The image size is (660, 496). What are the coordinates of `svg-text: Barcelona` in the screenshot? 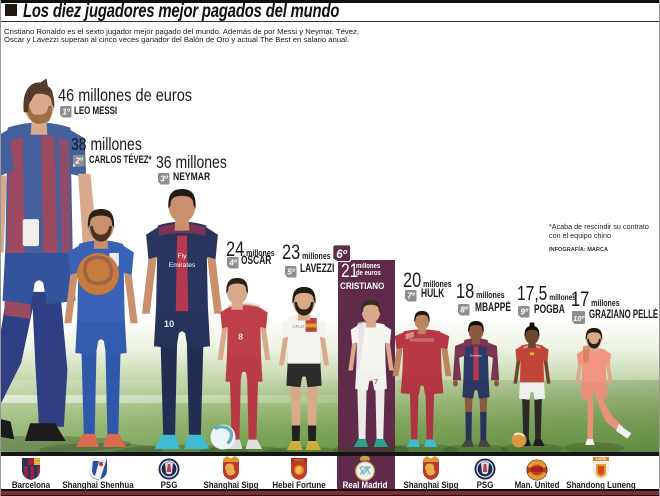 It's located at (31, 485).